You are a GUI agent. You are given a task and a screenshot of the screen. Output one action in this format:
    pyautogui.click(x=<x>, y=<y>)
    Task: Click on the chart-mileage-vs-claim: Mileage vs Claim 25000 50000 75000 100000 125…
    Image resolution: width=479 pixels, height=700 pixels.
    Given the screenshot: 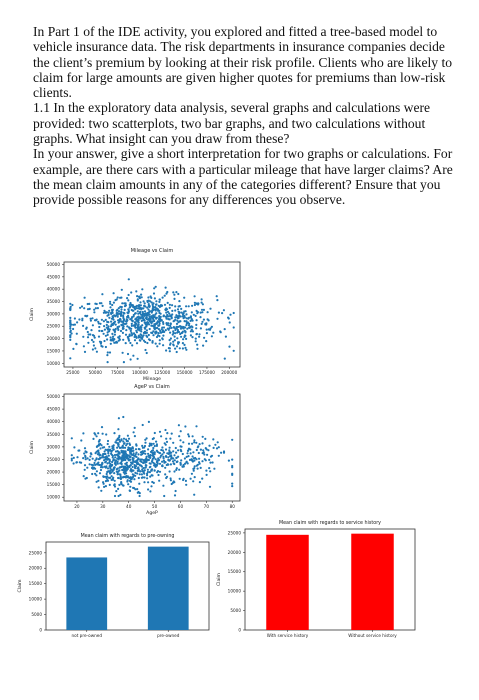 What is the action you would take?
    pyautogui.click(x=135, y=315)
    